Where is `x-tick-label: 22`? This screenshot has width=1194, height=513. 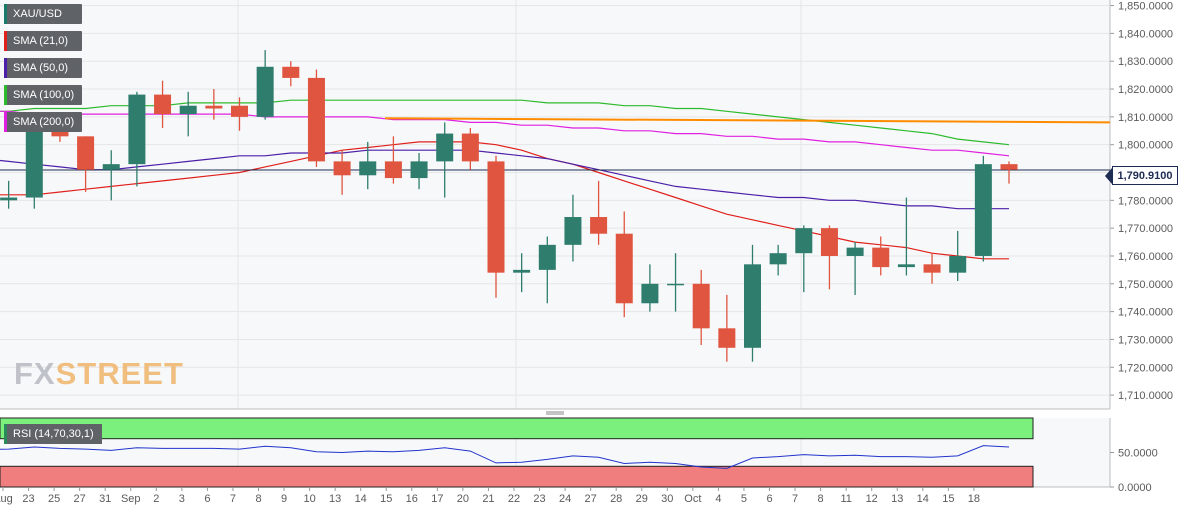
x-tick-label: 22 is located at coordinates (514, 499).